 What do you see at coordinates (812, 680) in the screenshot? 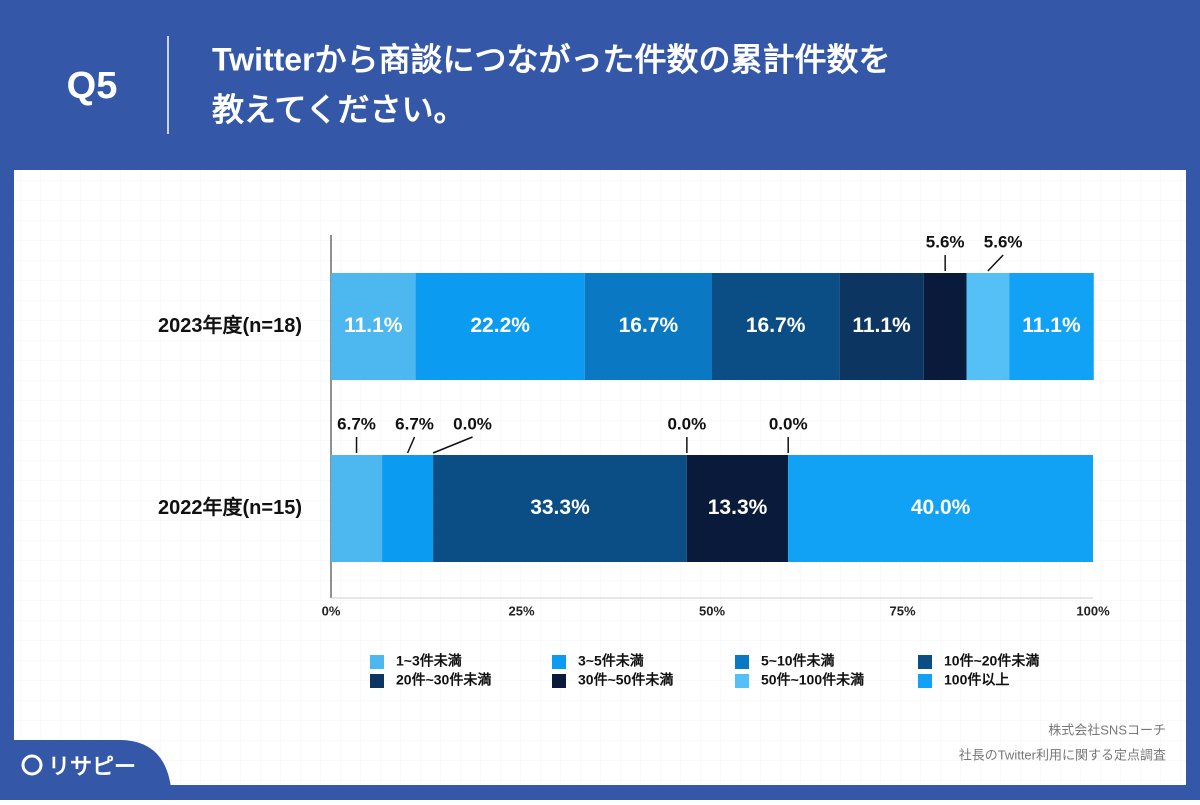
I see `legend-label: 50件~100件未満` at bounding box center [812, 680].